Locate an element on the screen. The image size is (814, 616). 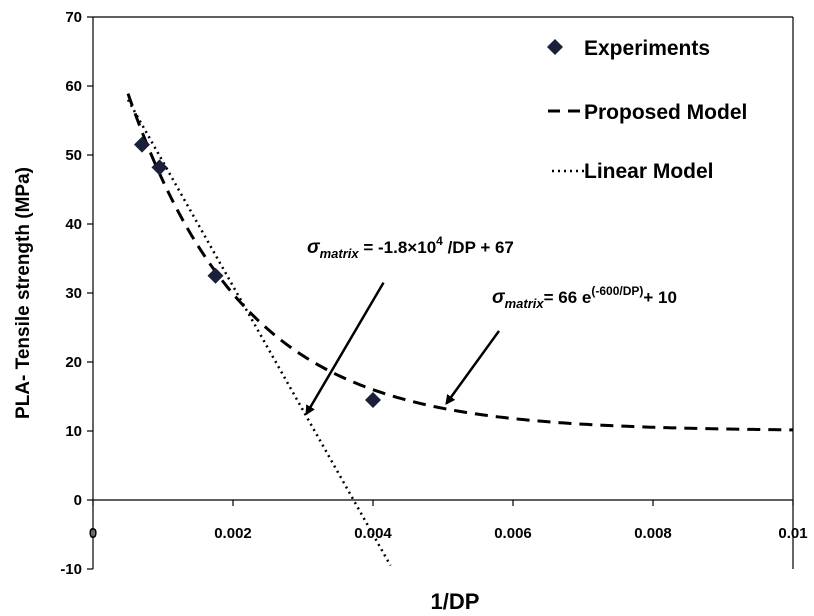
x-axis-title: 1/DP is located at coordinates (455, 601).